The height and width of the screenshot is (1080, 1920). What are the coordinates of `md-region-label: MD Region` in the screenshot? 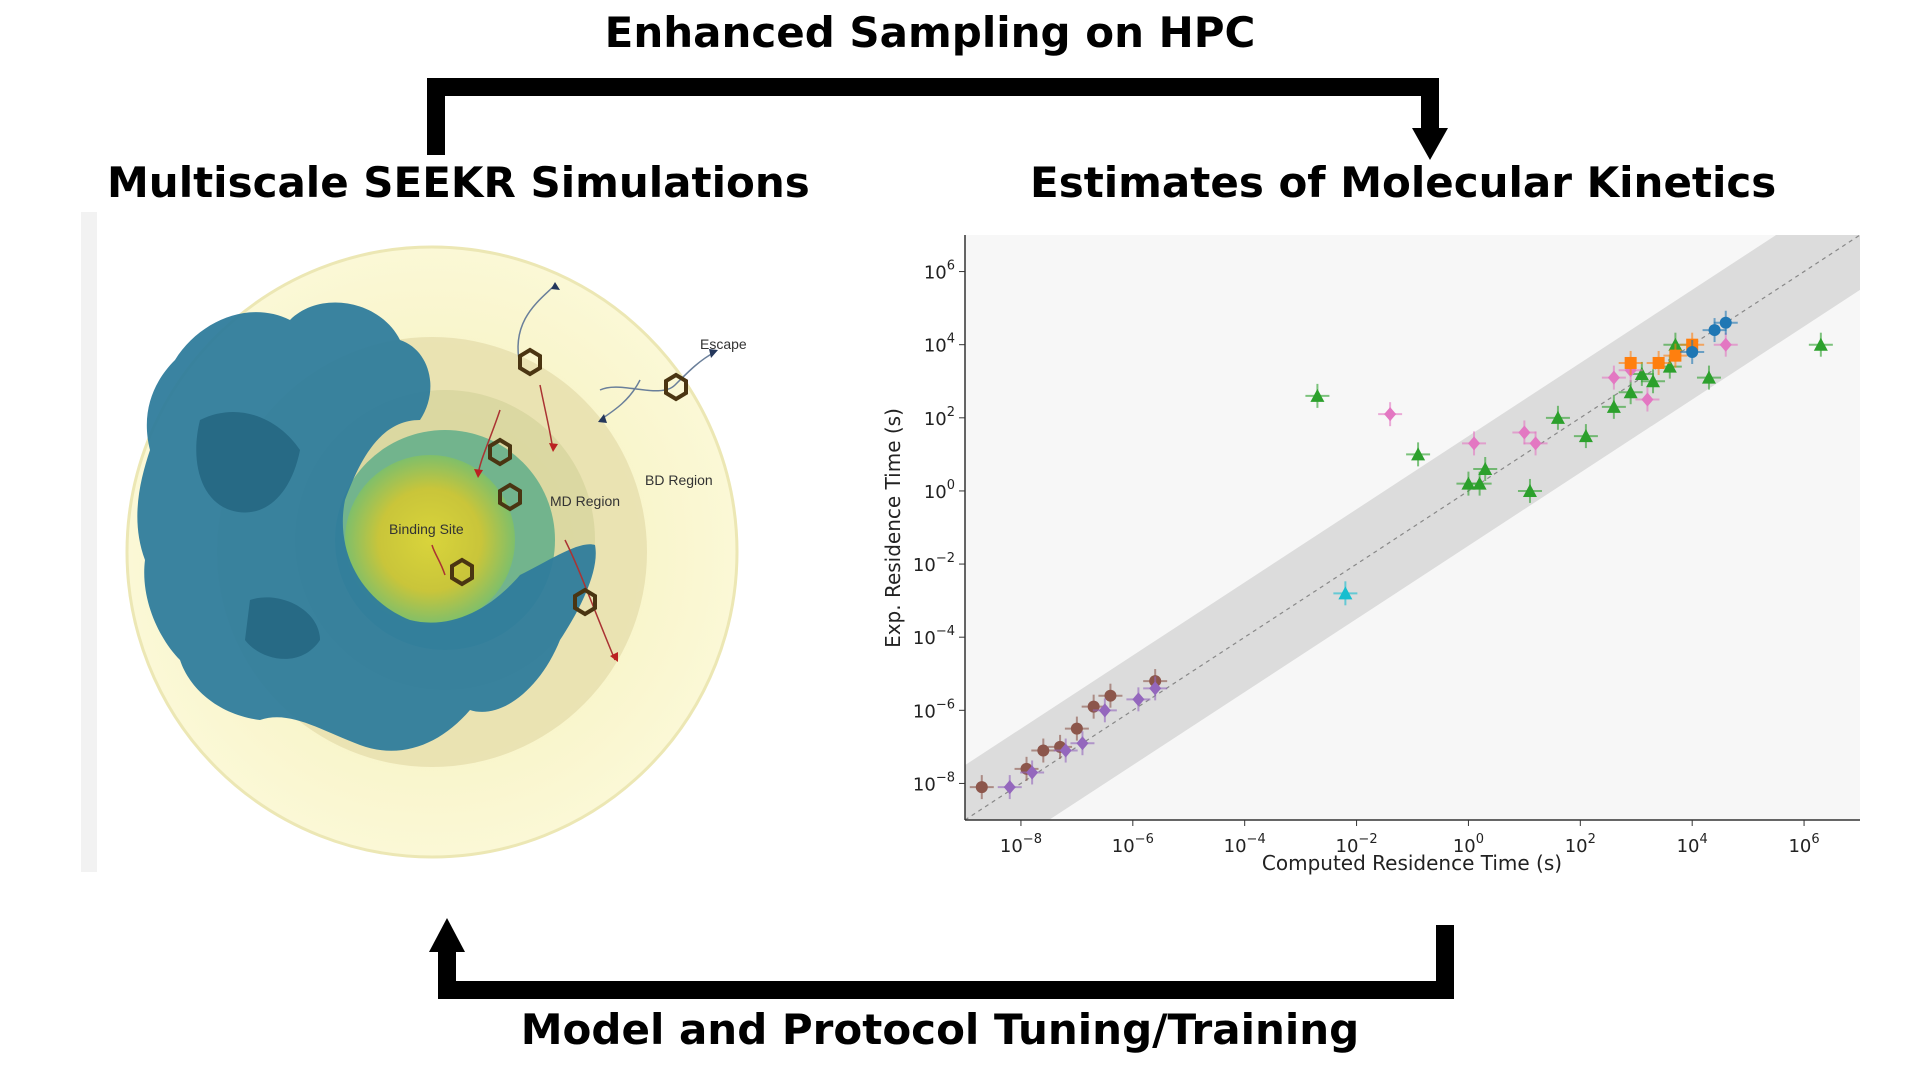 It's located at (585, 501).